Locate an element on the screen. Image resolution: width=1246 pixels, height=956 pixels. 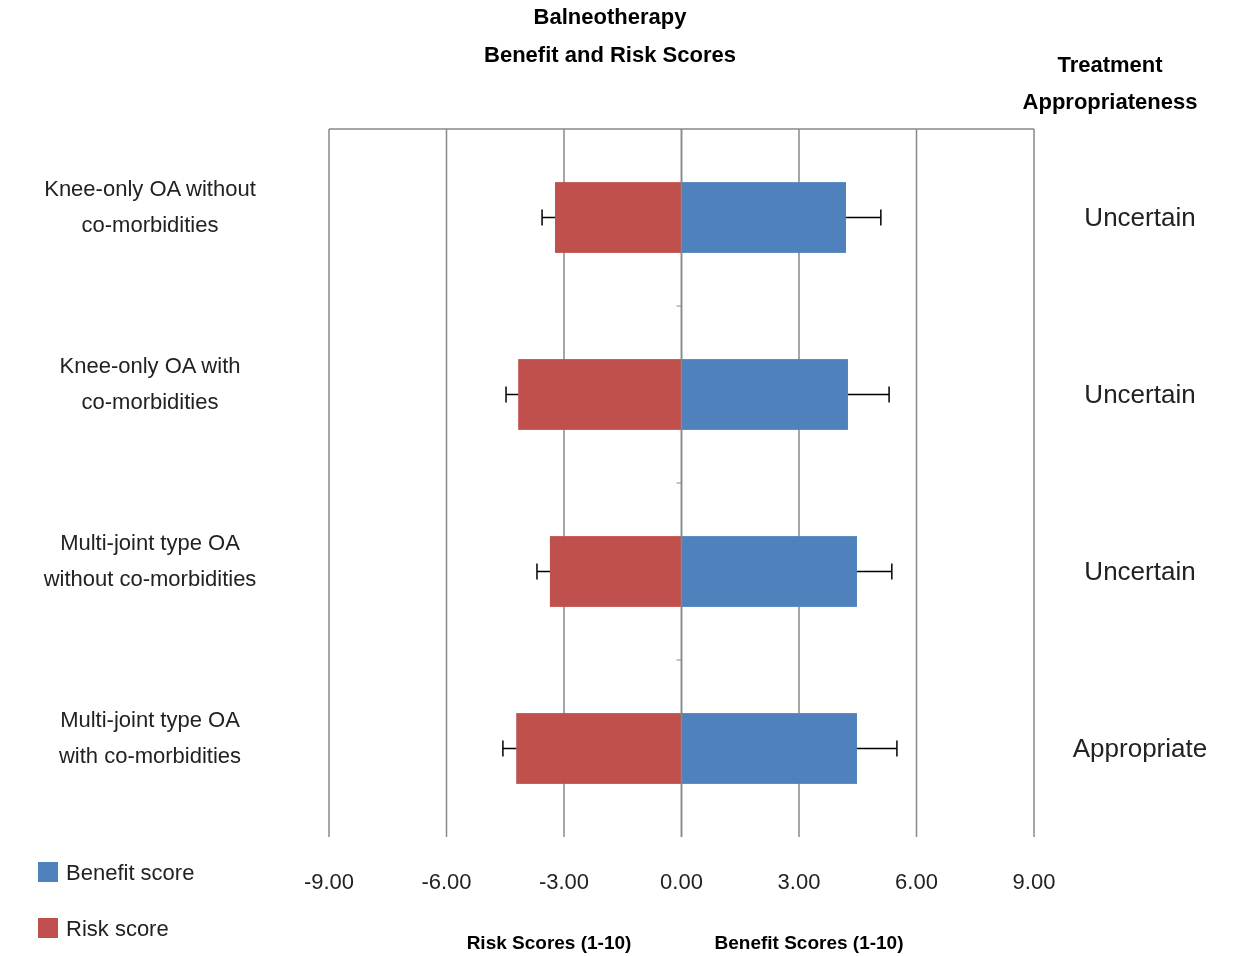
y2-axis-title: Treatment Appropriateness is located at coordinates (1110, 83).